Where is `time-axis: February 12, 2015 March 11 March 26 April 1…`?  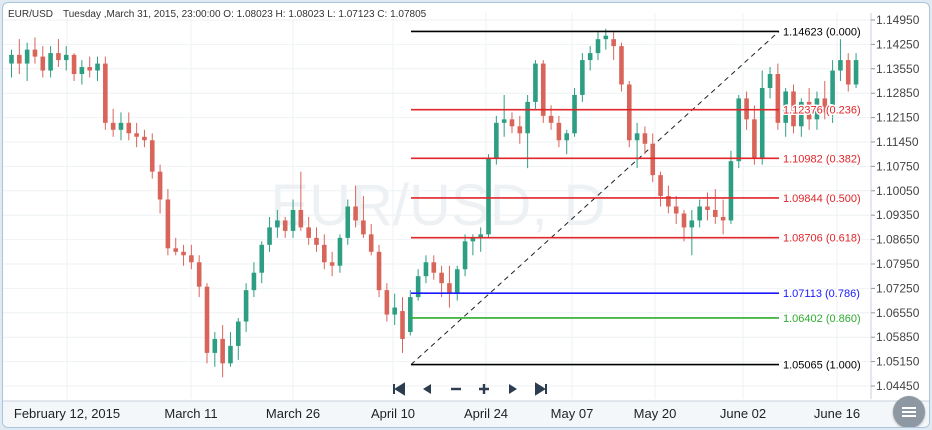 time-axis: February 12, 2015 March 11 March 26 April 1… is located at coordinates (466, 413).